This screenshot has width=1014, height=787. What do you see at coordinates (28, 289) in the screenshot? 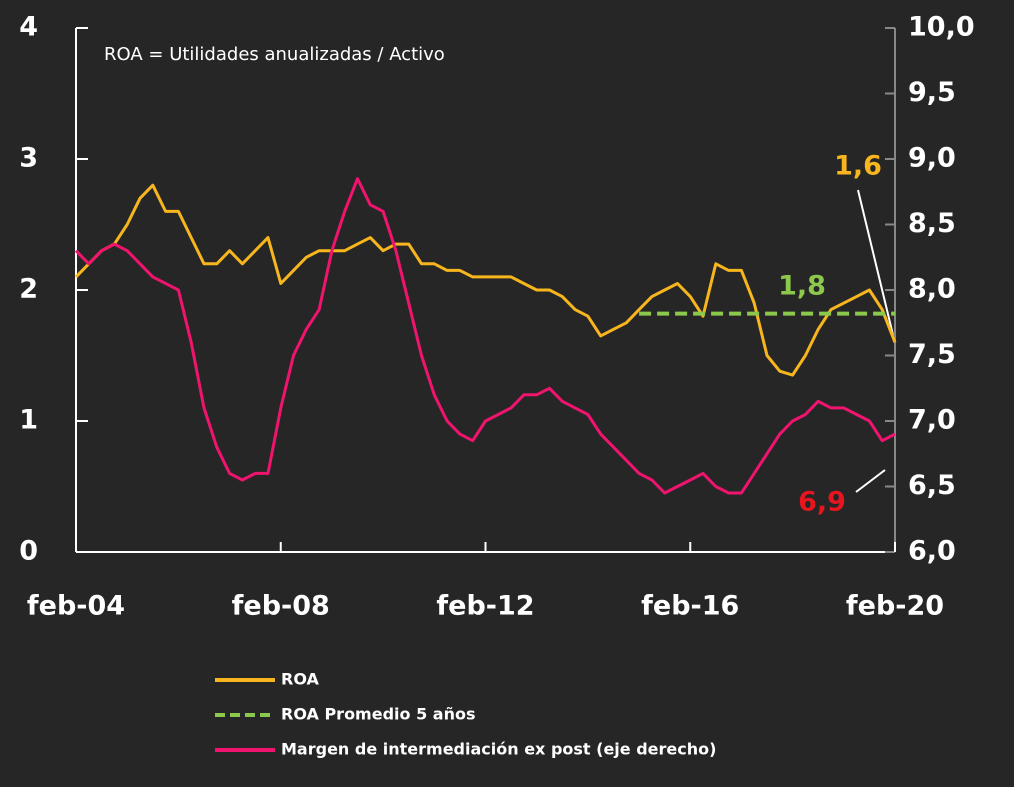
I see `y-tick-label: 2` at bounding box center [28, 289].